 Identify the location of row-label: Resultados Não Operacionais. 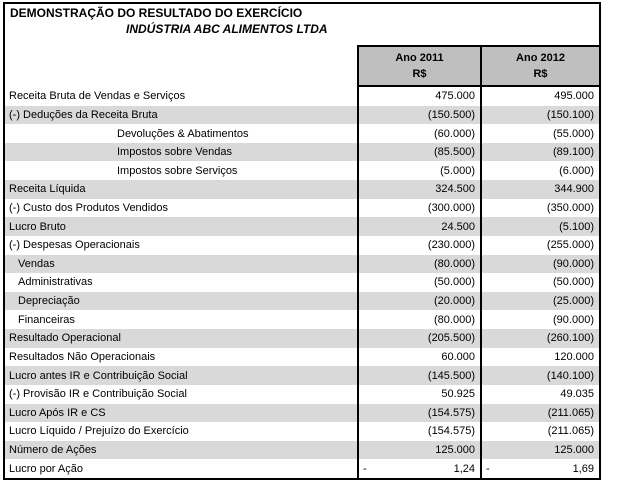
(82, 356).